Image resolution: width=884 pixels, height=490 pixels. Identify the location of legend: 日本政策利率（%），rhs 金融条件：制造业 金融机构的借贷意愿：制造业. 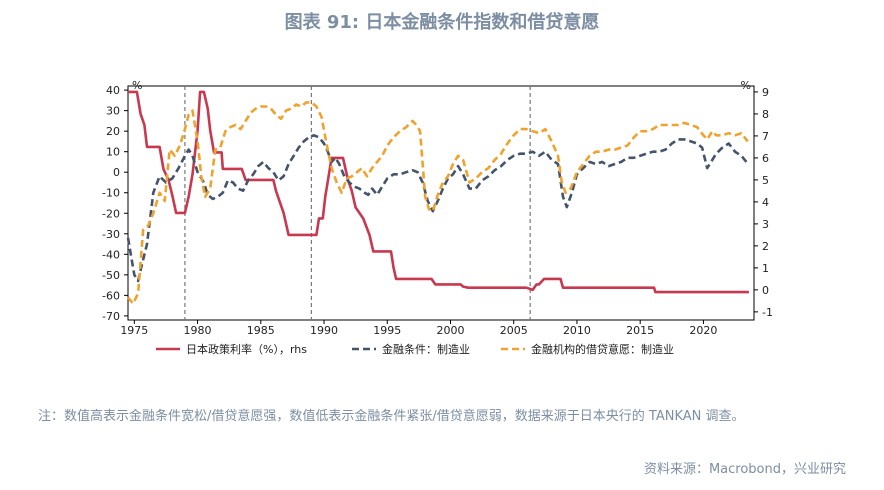
(415, 349).